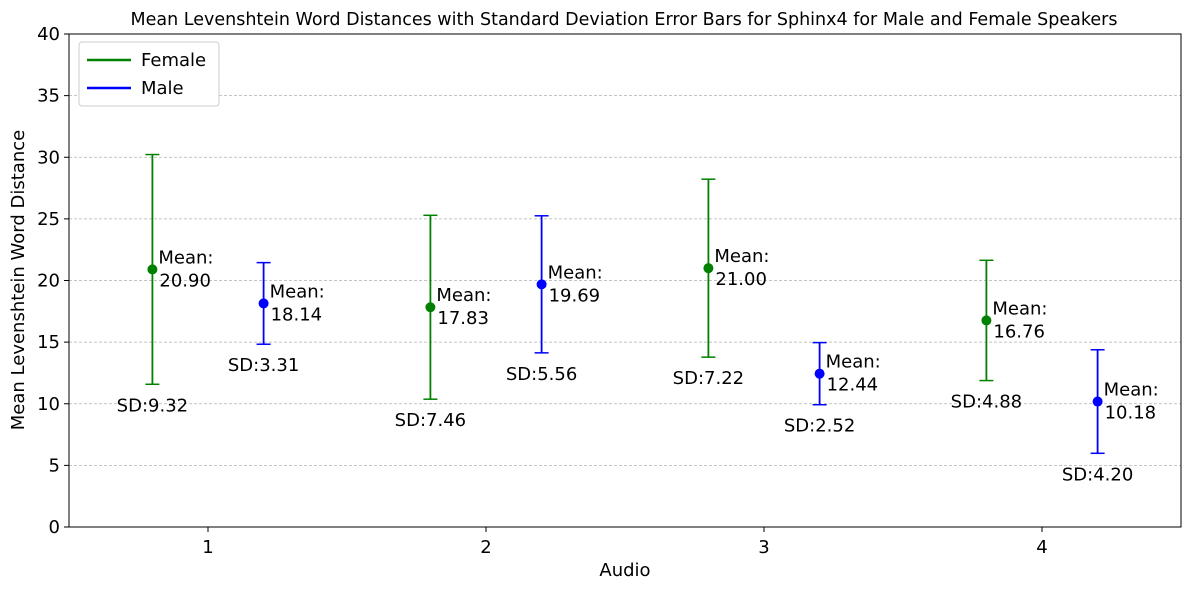 The height and width of the screenshot is (590, 1189). Describe the element at coordinates (54, 527) in the screenshot. I see `y-tick-label: 0` at that location.